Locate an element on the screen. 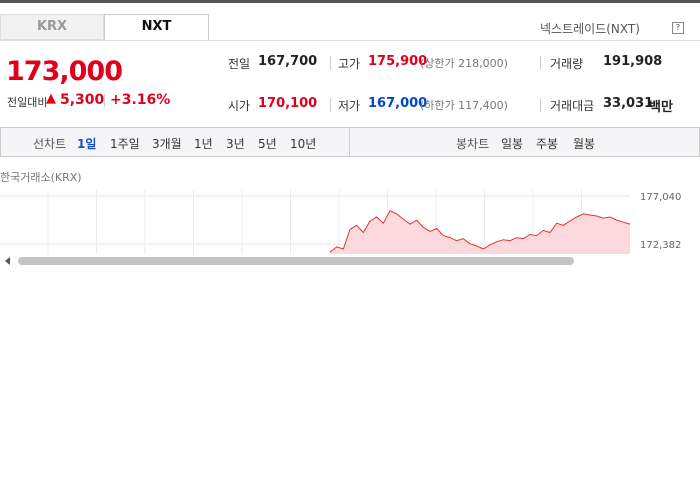 This screenshot has width=700, height=490. price-area is located at coordinates (480, 232).